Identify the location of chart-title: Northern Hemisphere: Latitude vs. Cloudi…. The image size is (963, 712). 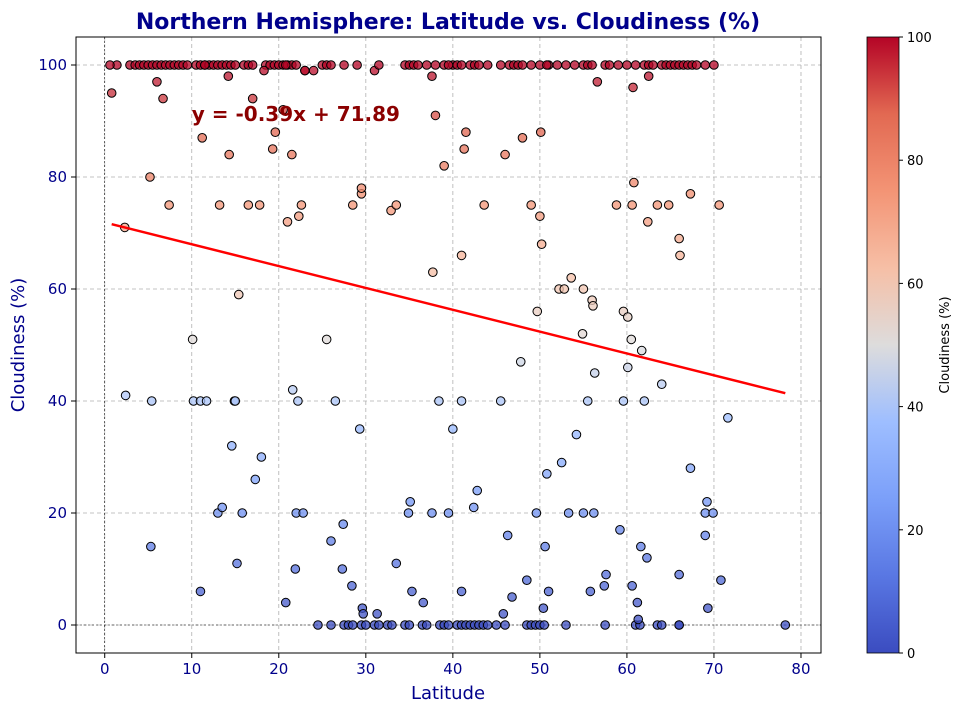
(448, 22).